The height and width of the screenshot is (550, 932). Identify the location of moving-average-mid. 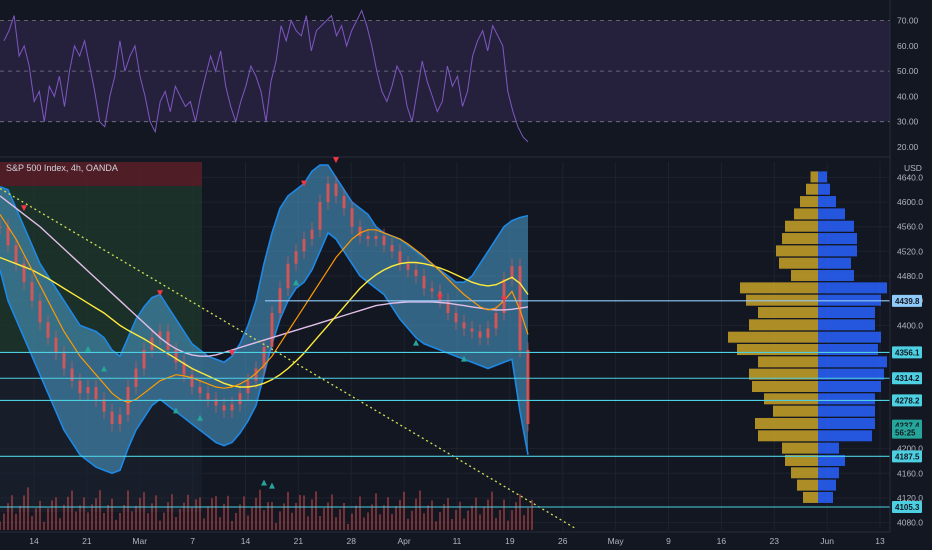
(264, 322).